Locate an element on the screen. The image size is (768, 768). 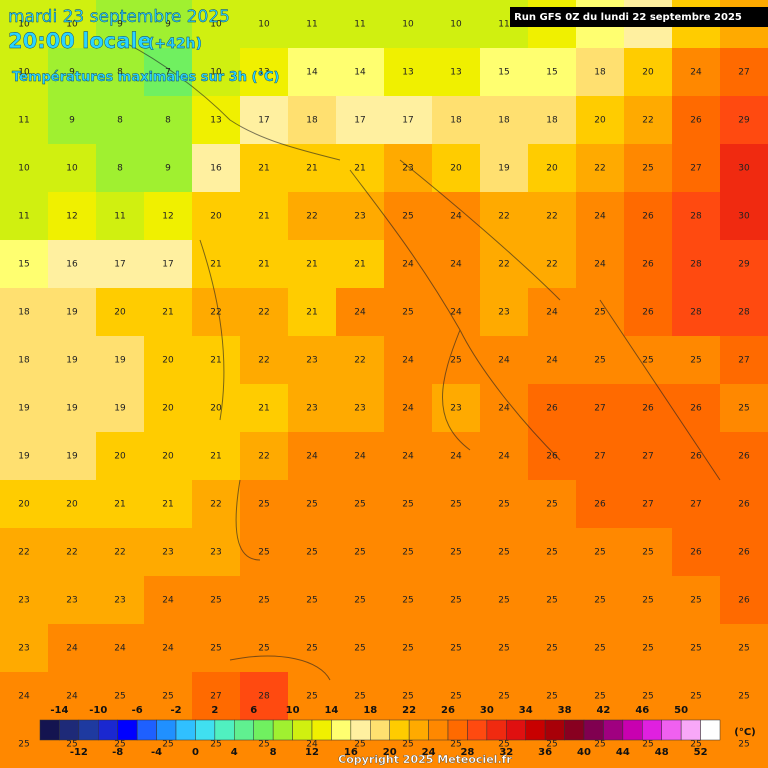
temperature-value: 13 is located at coordinates (263, 73).